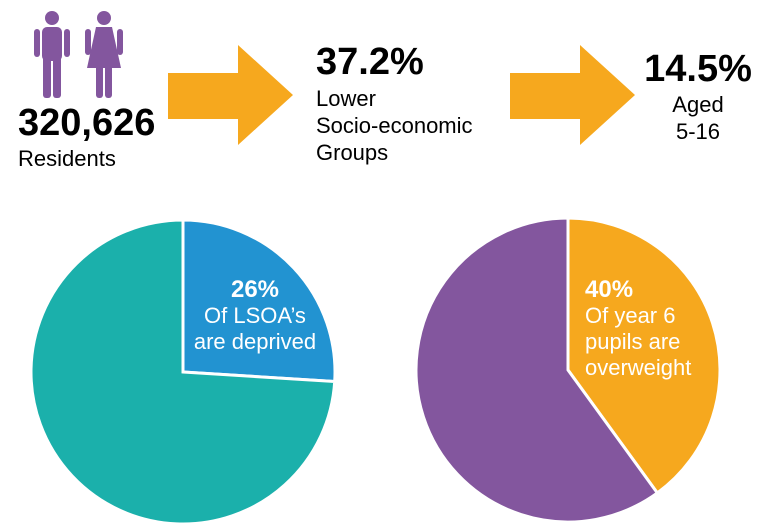 Image resolution: width=766 pixels, height=530 pixels. Describe the element at coordinates (255, 289) in the screenshot. I see `pie1-percent: 26%` at that location.